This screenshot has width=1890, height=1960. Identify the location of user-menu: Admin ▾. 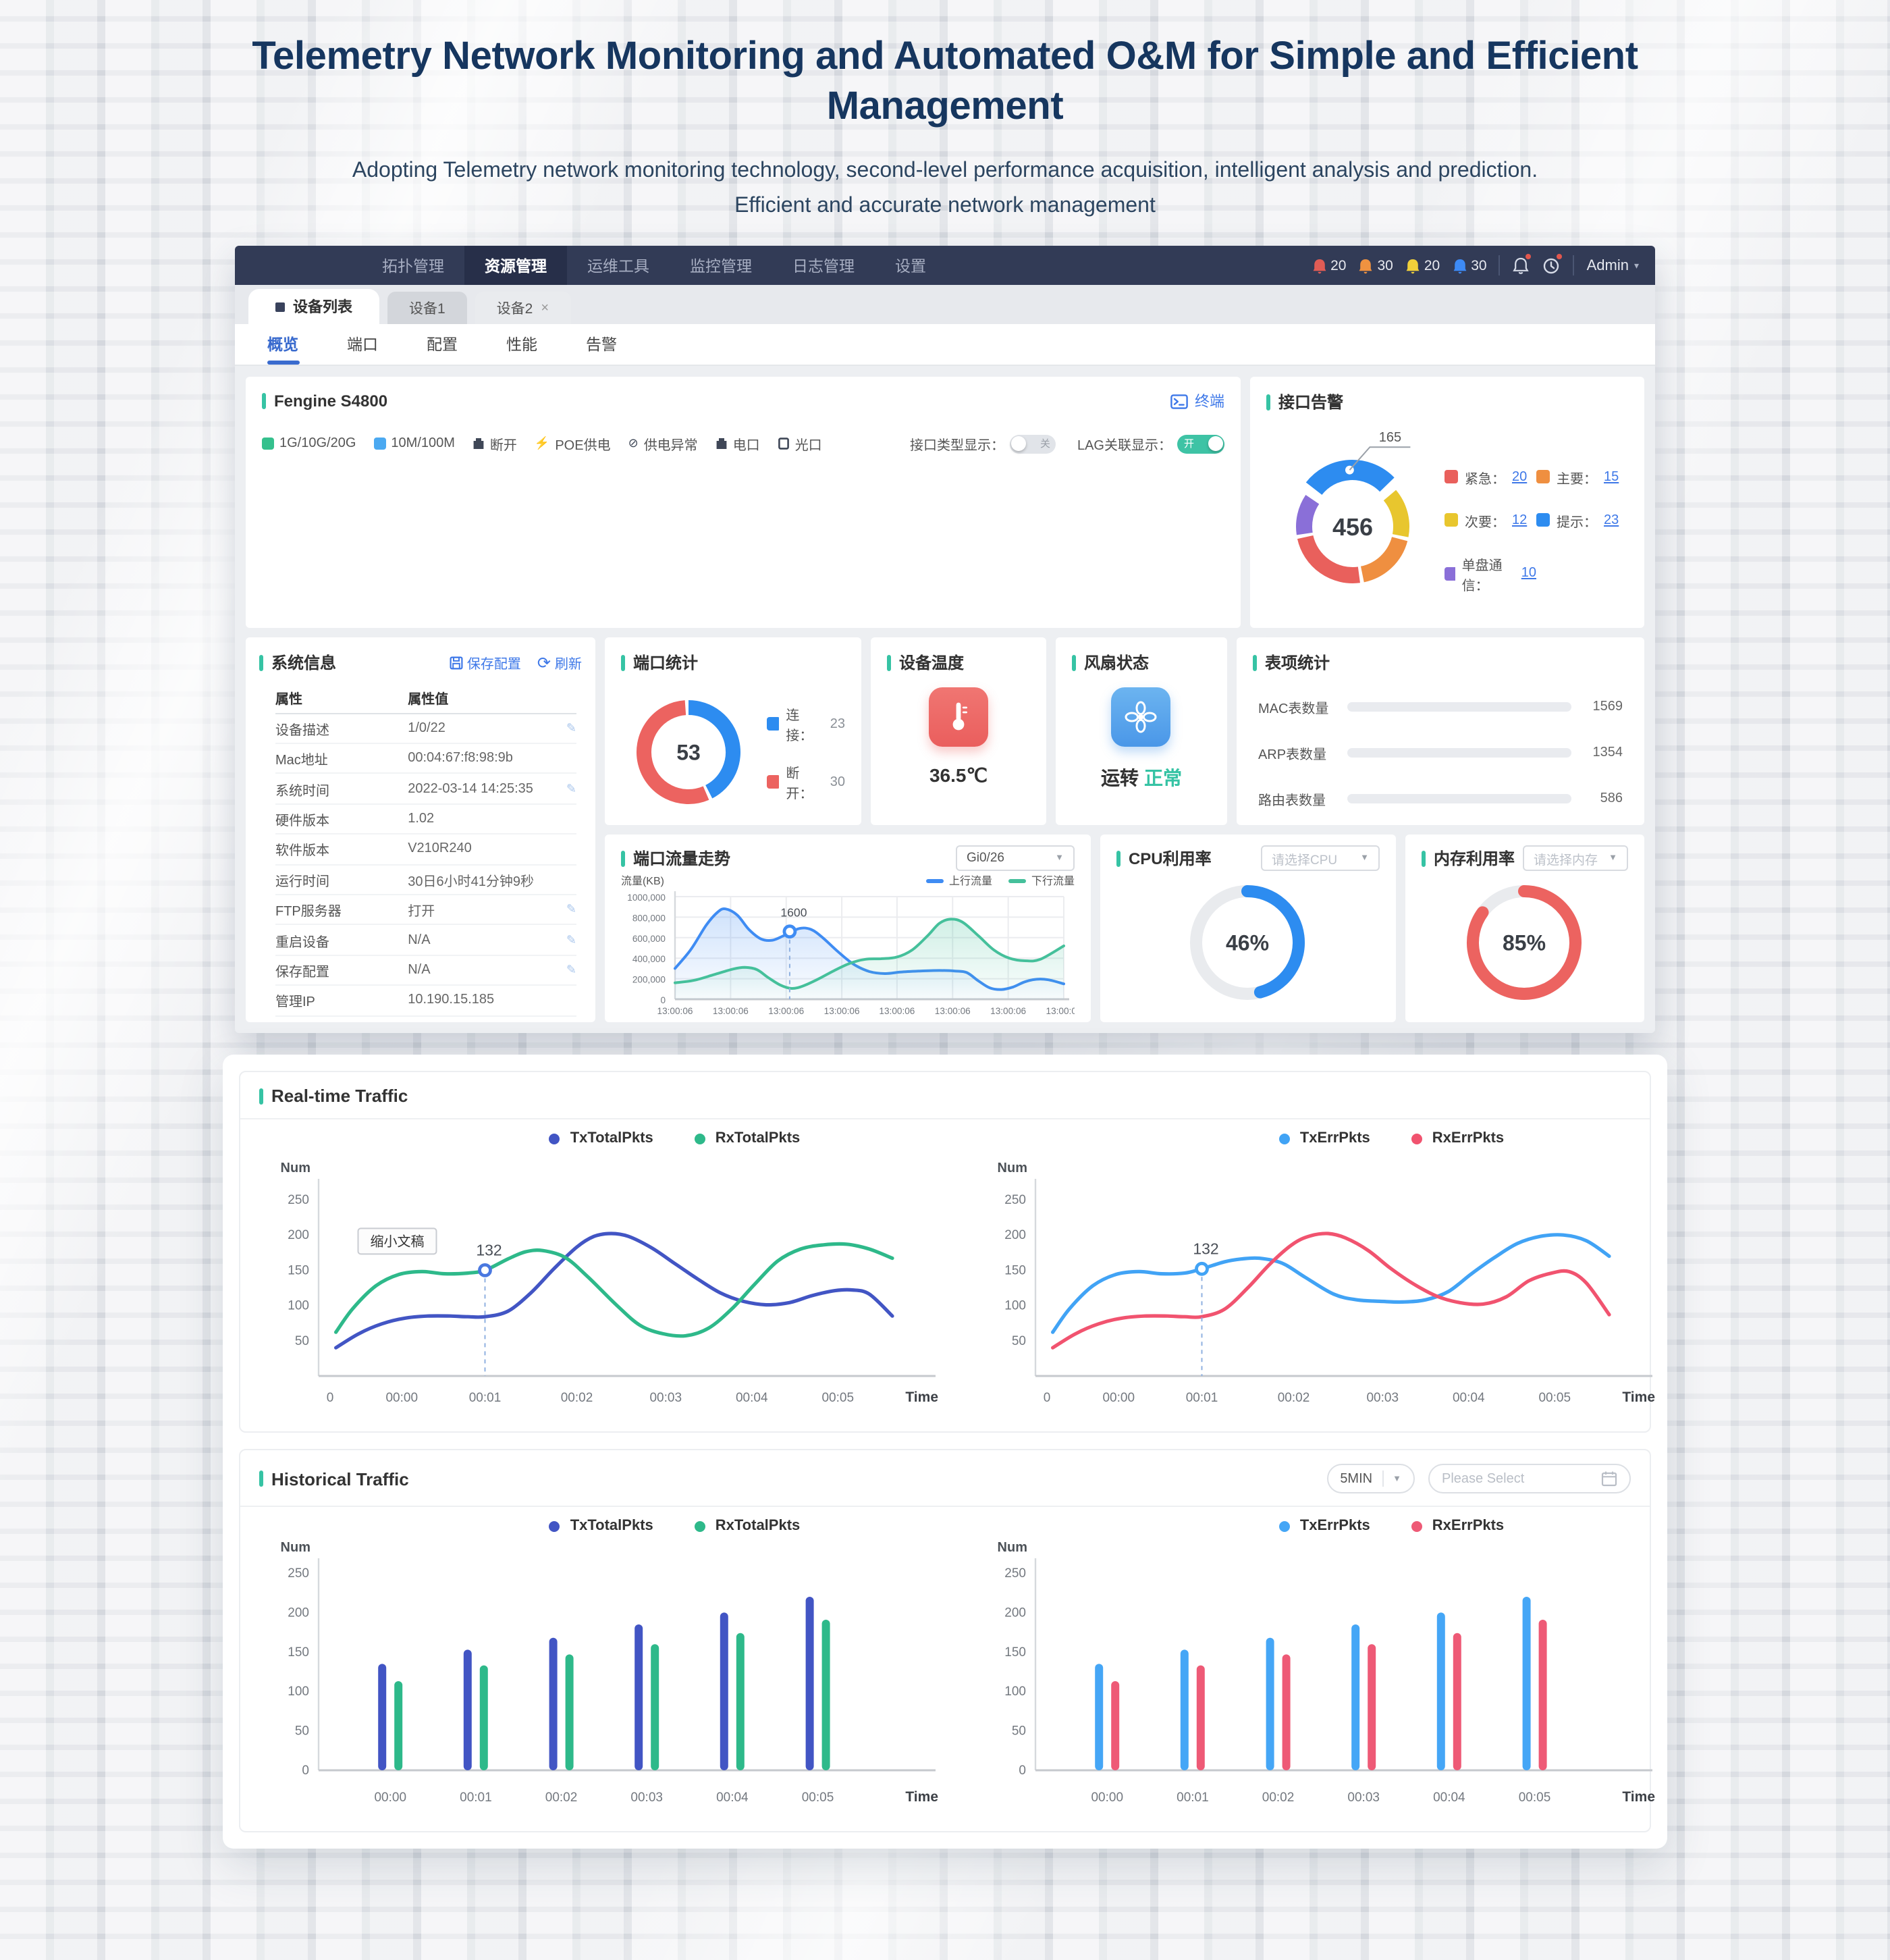
(1612, 265).